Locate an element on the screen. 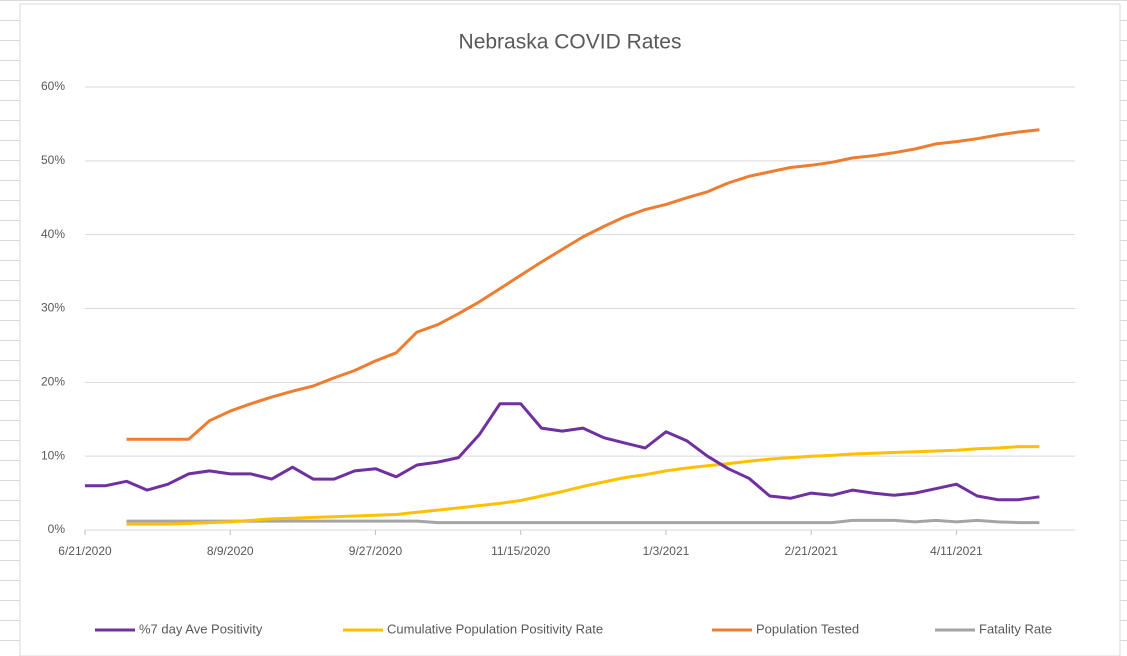  y-tick-label: 0% is located at coordinates (57, 529).